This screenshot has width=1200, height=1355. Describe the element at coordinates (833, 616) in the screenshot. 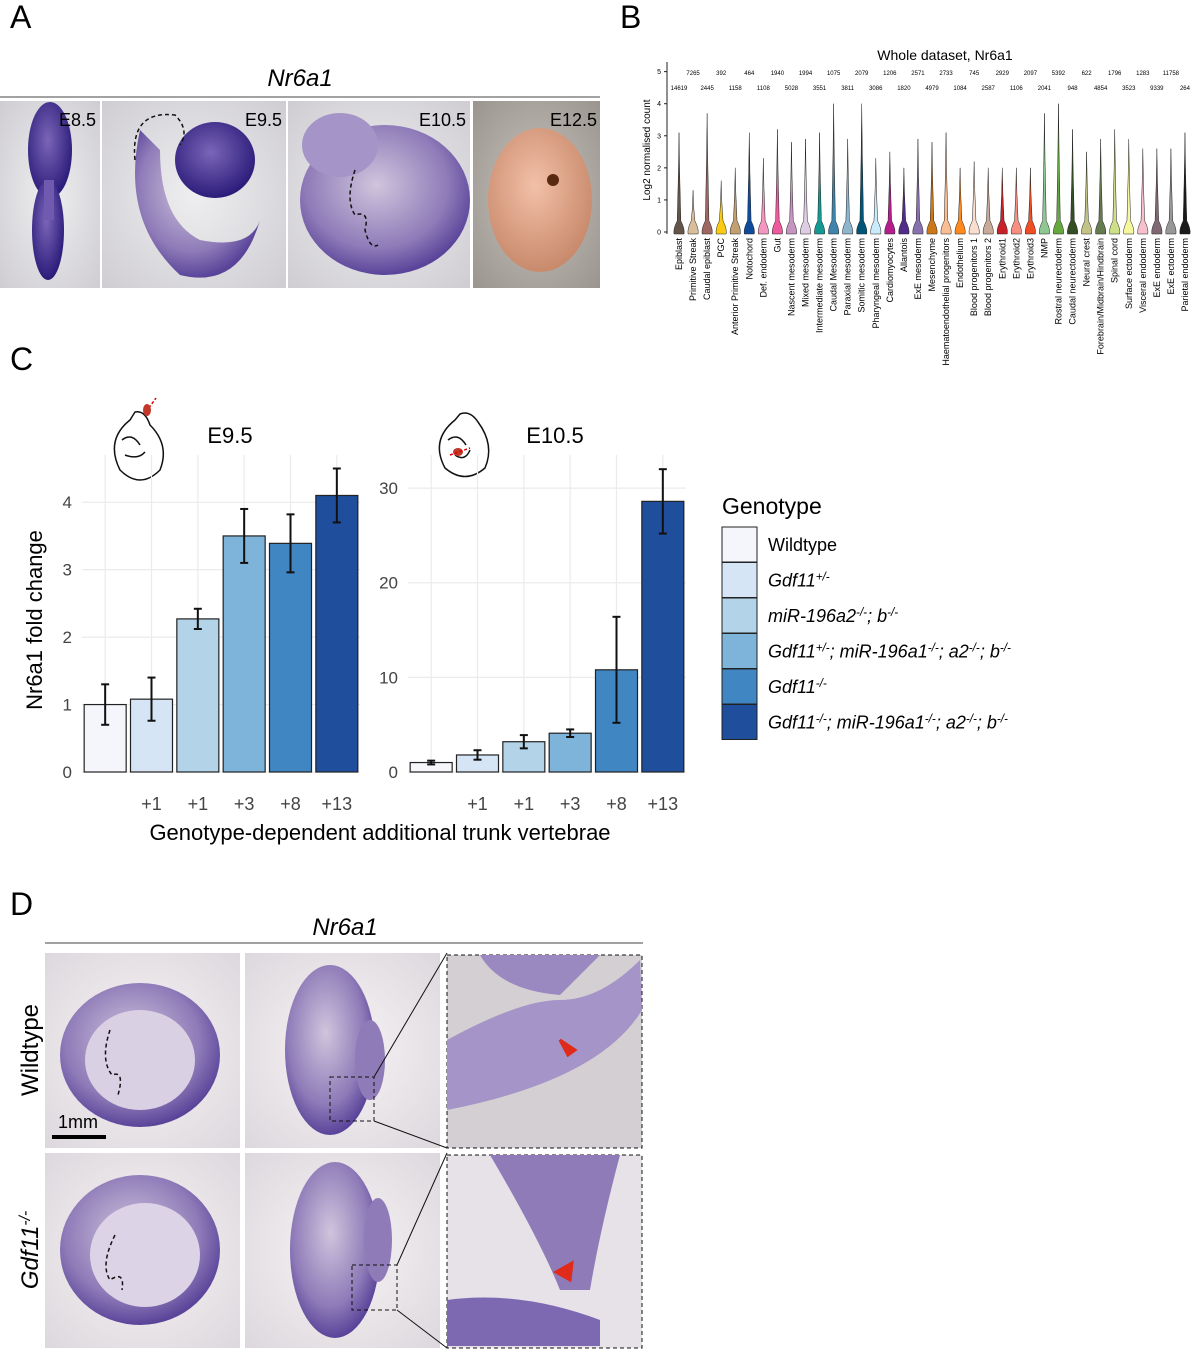

I see `legend-entry: miR-196a2-/-; b-/-` at that location.